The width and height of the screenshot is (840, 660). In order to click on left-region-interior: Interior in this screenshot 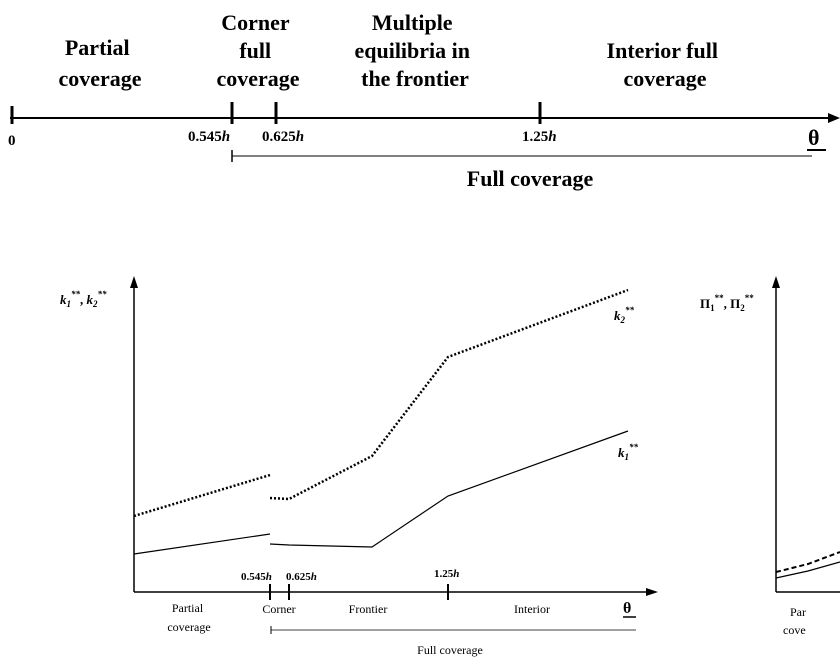, I will do `click(532, 609)`.